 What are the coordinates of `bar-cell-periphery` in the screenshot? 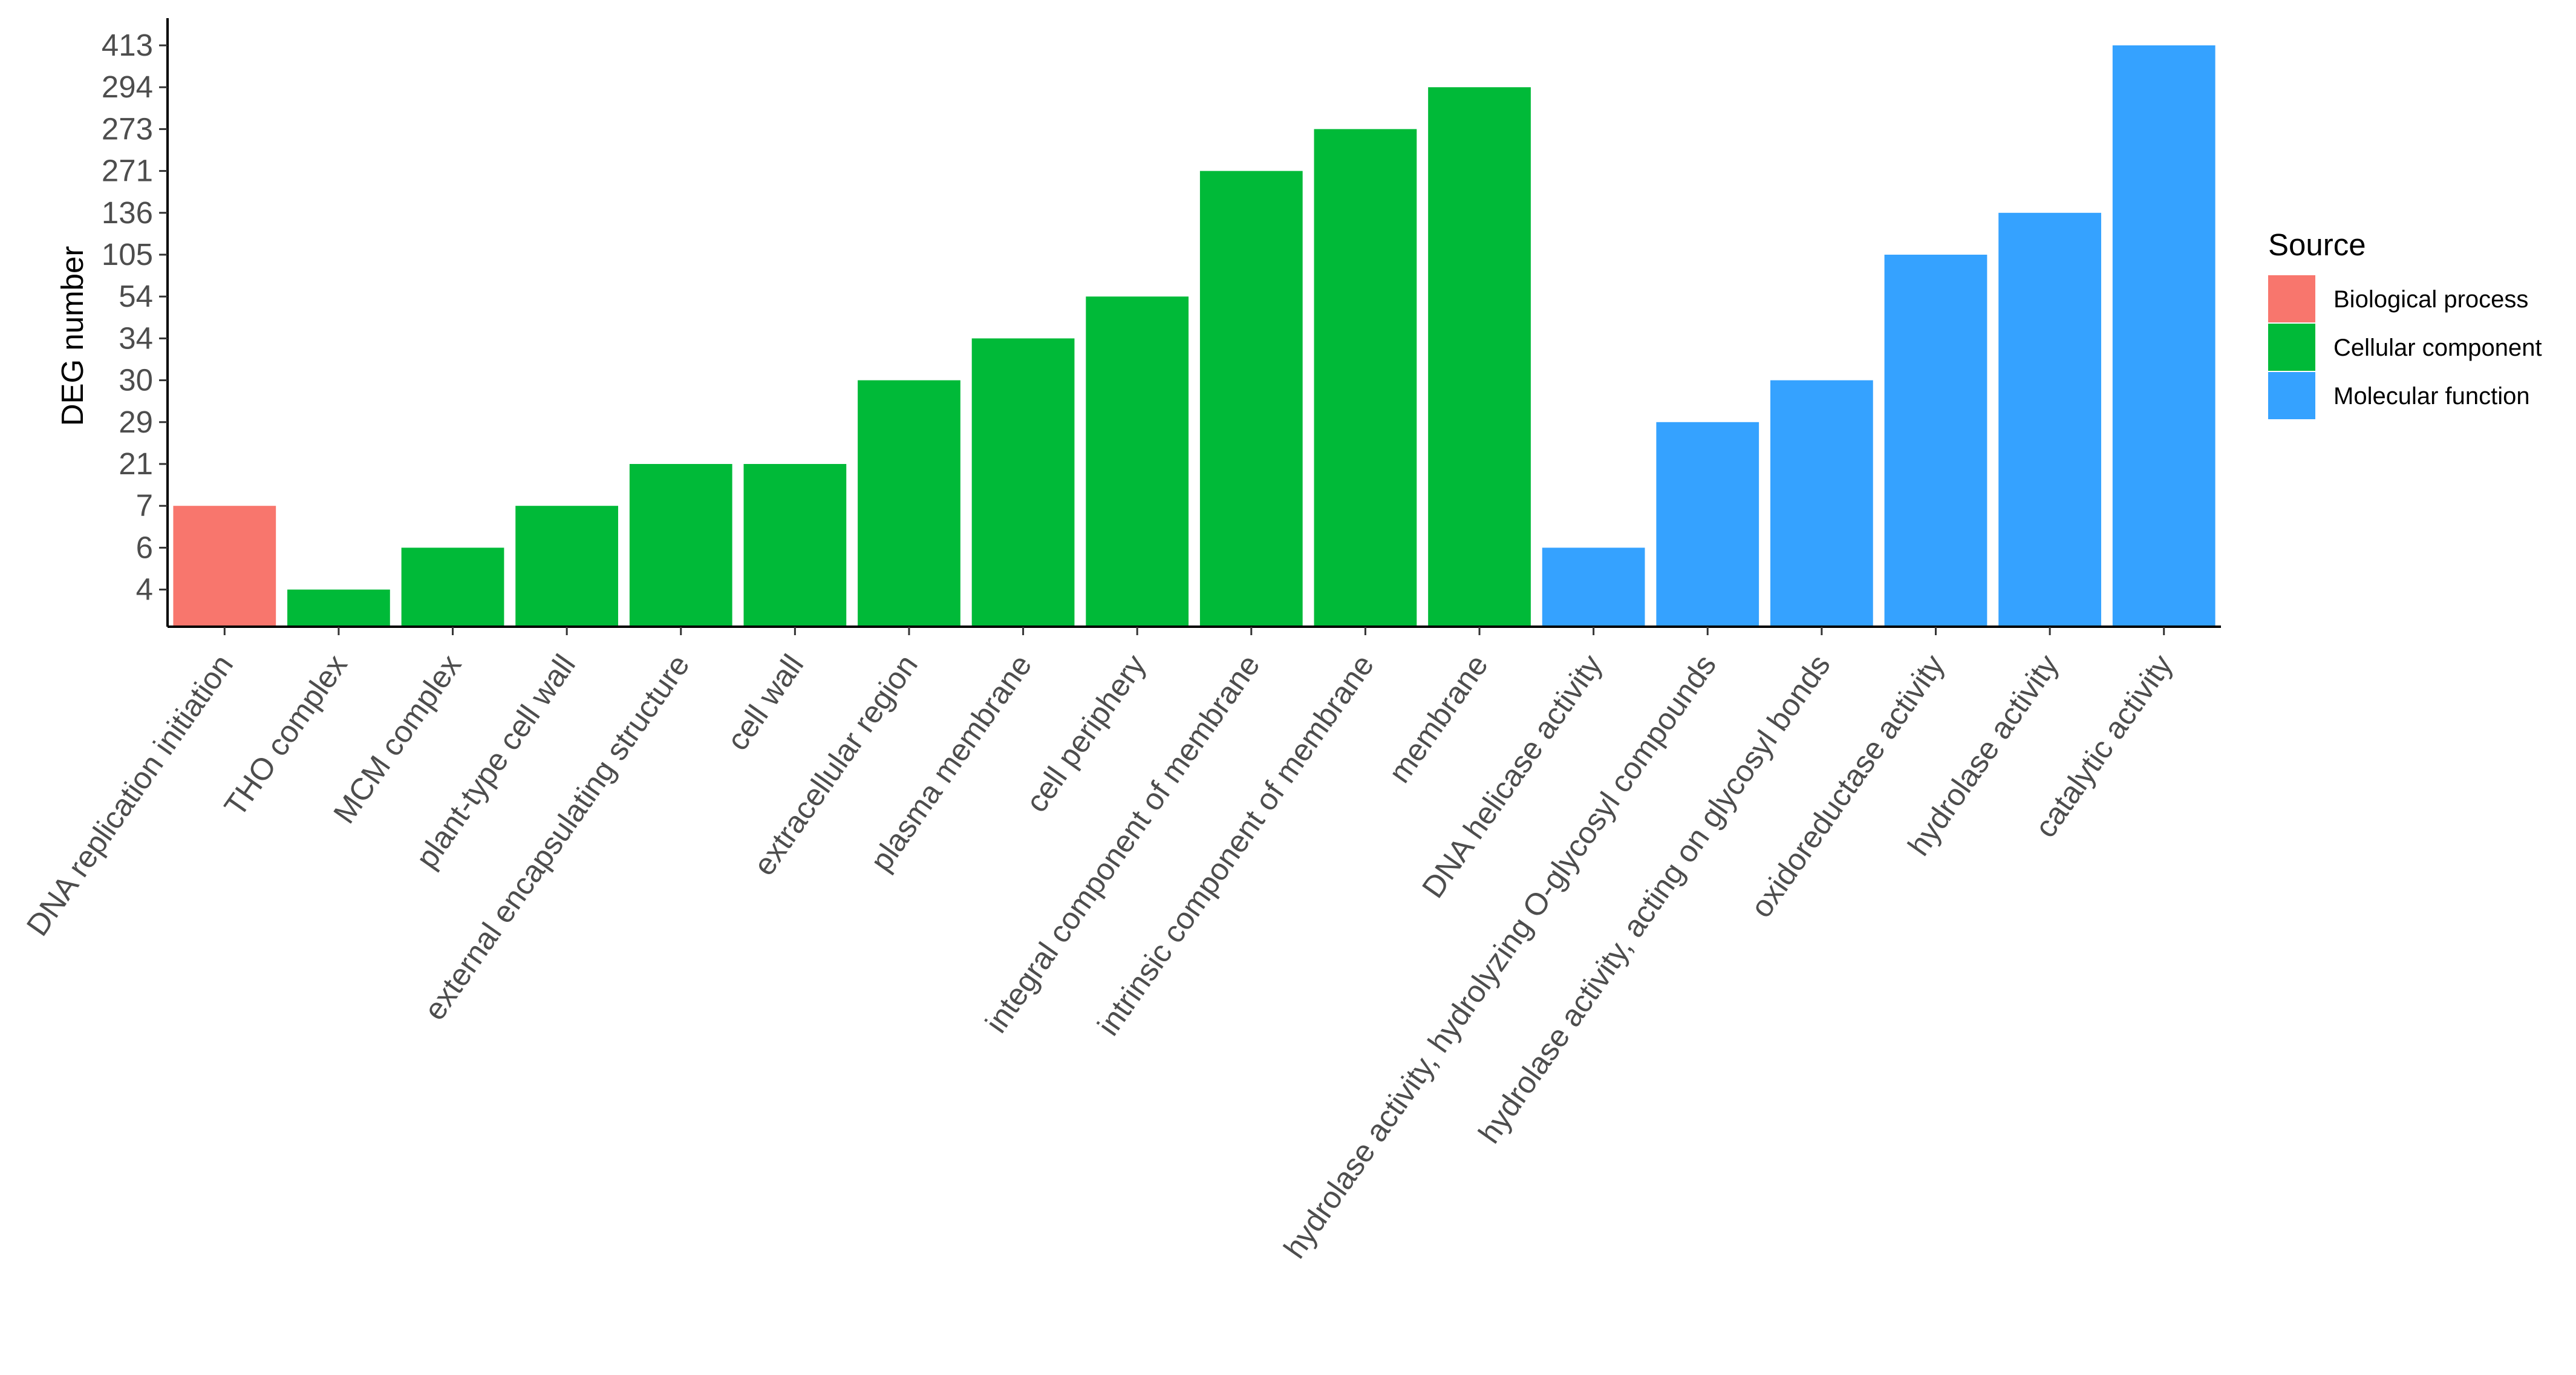 It's located at (1137, 462).